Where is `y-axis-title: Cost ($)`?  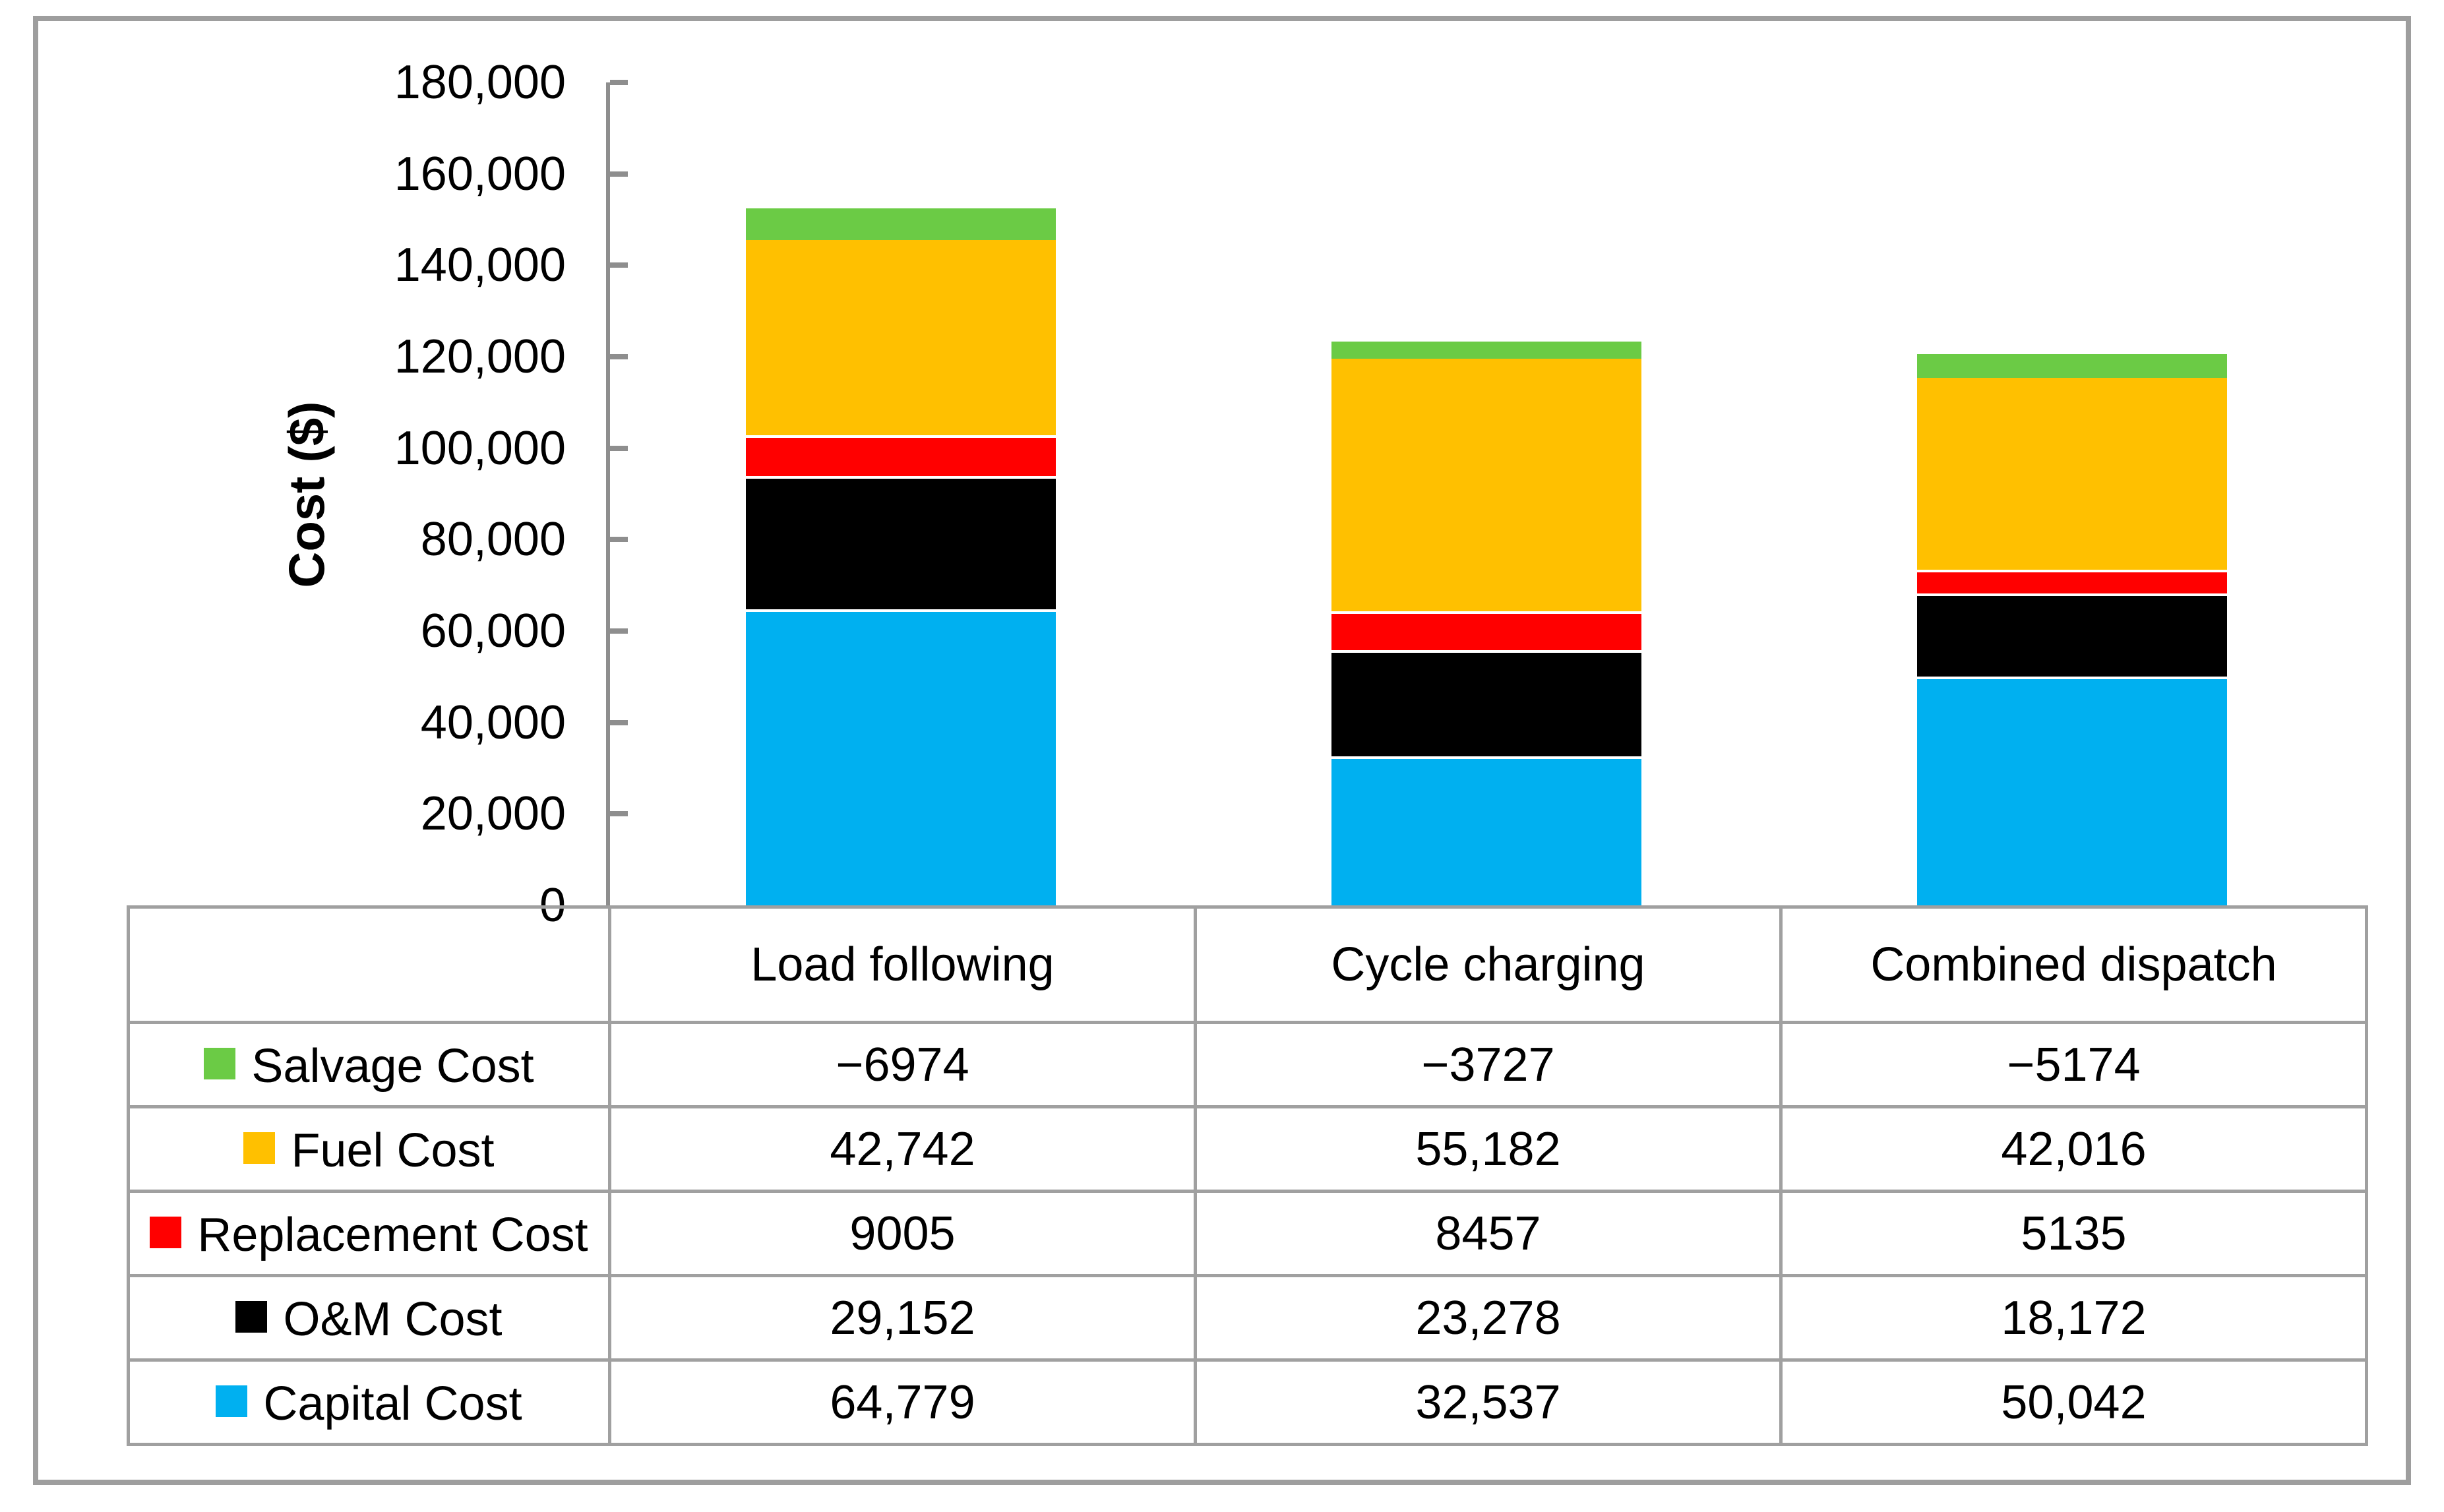 y-axis-title: Cost ($) is located at coordinates (307, 494).